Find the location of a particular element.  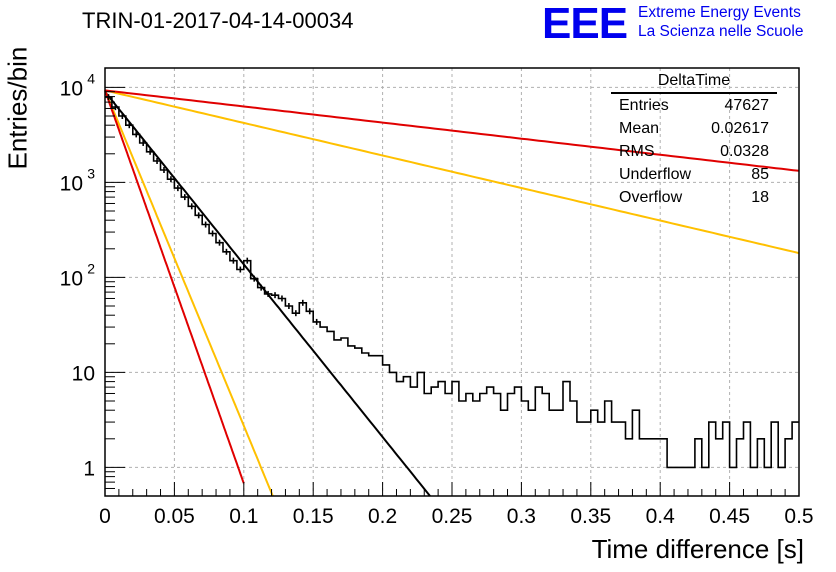

x-tick-label: 0.1 is located at coordinates (243, 516).